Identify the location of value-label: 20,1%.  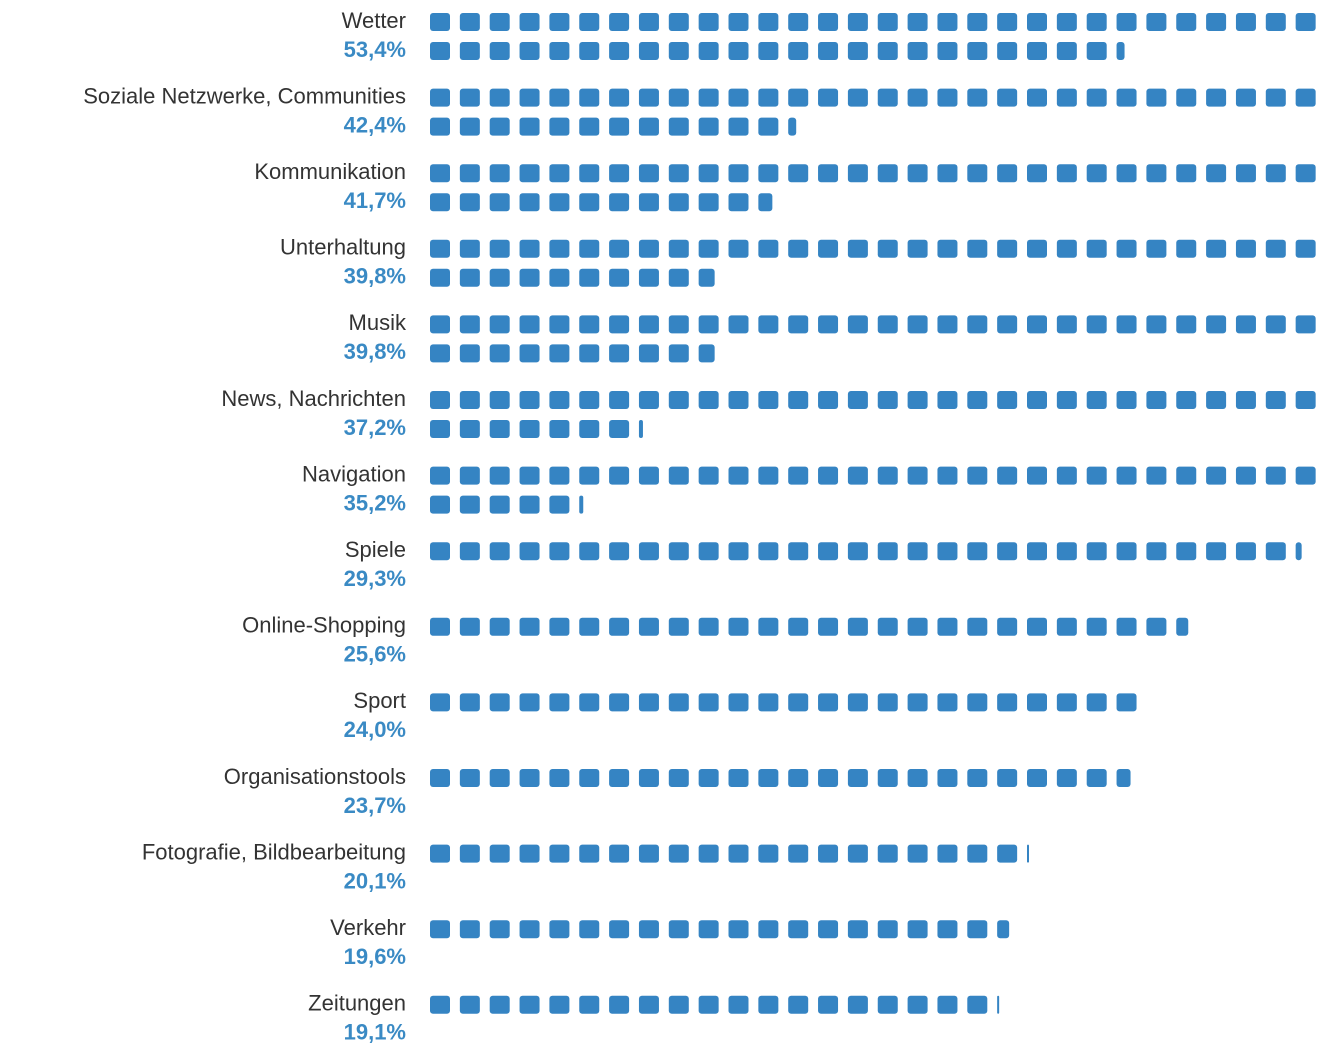
(375, 880).